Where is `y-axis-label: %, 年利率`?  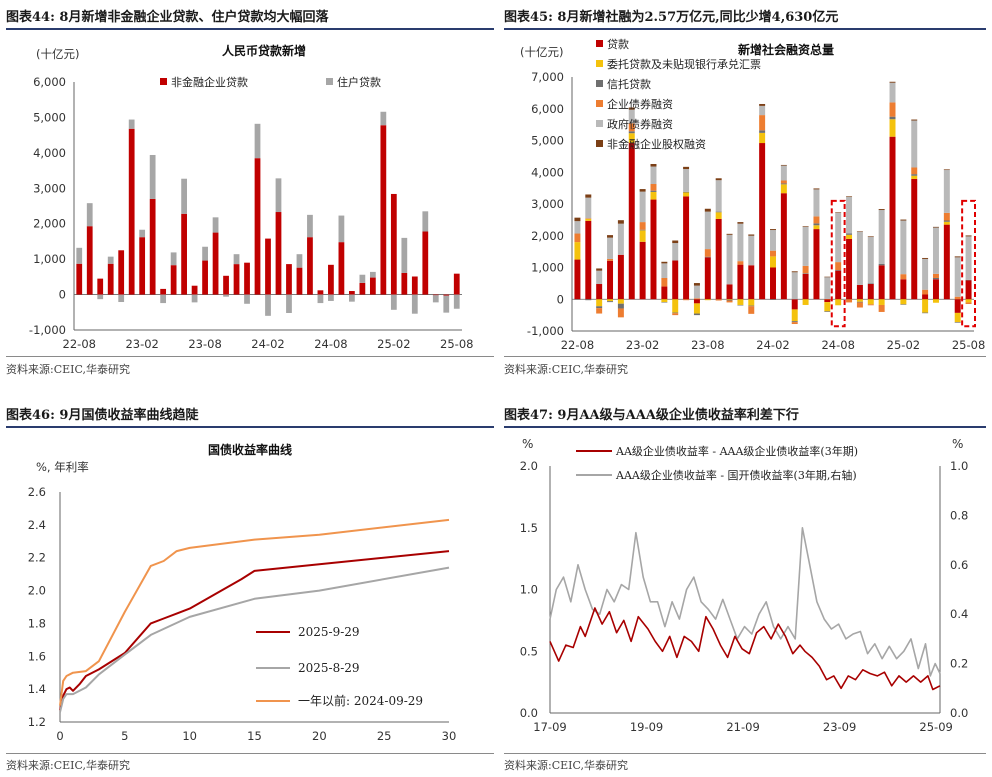
y-axis-label: %, 年利率 is located at coordinates (62, 467).